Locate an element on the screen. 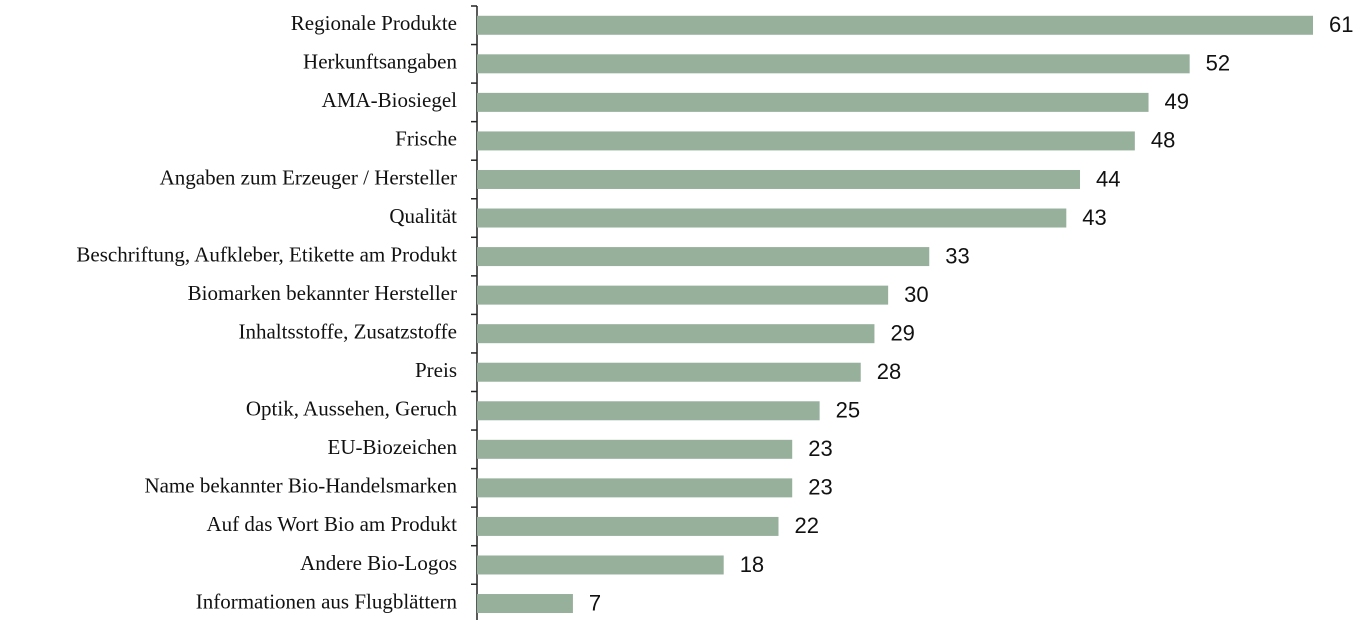 The height and width of the screenshot is (620, 1363). category-label: Qualität is located at coordinates (423, 216).